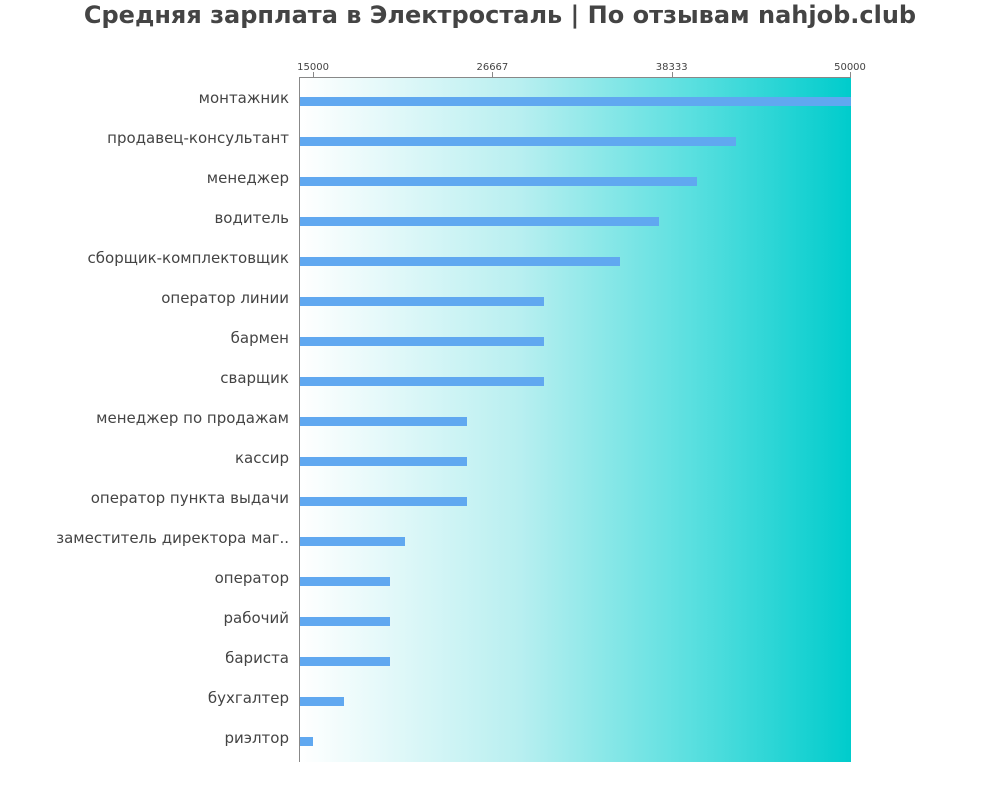 This screenshot has height=800, width=1000. I want to click on category-label: менеджер по продажам, so click(192, 418).